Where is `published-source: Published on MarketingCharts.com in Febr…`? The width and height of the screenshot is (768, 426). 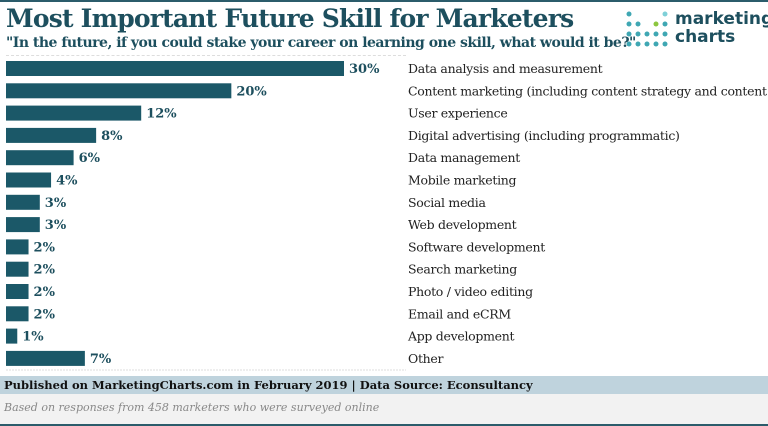 published-source: Published on MarketingCharts.com in Febr… is located at coordinates (384, 385).